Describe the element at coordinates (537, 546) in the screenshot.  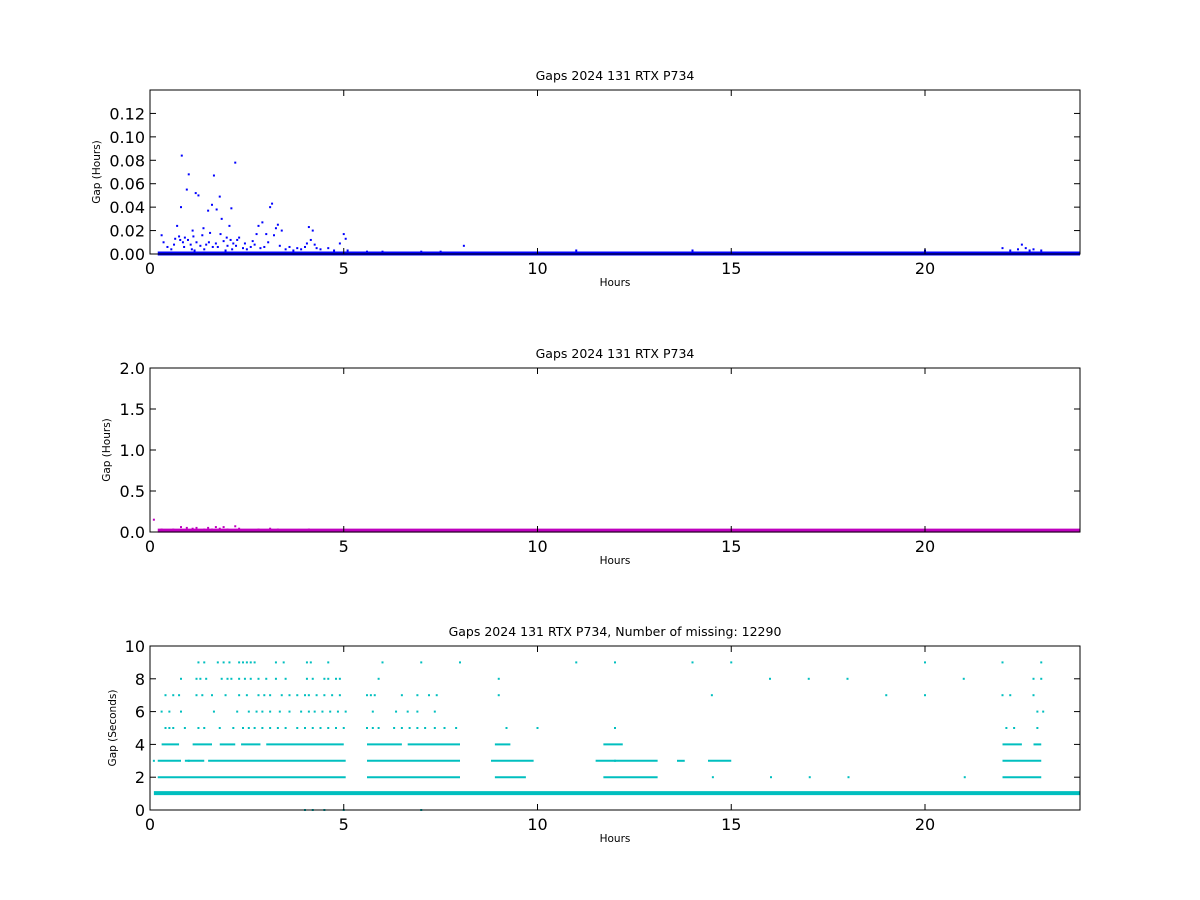
I see `chart-2-xtick-label: 10` at that location.